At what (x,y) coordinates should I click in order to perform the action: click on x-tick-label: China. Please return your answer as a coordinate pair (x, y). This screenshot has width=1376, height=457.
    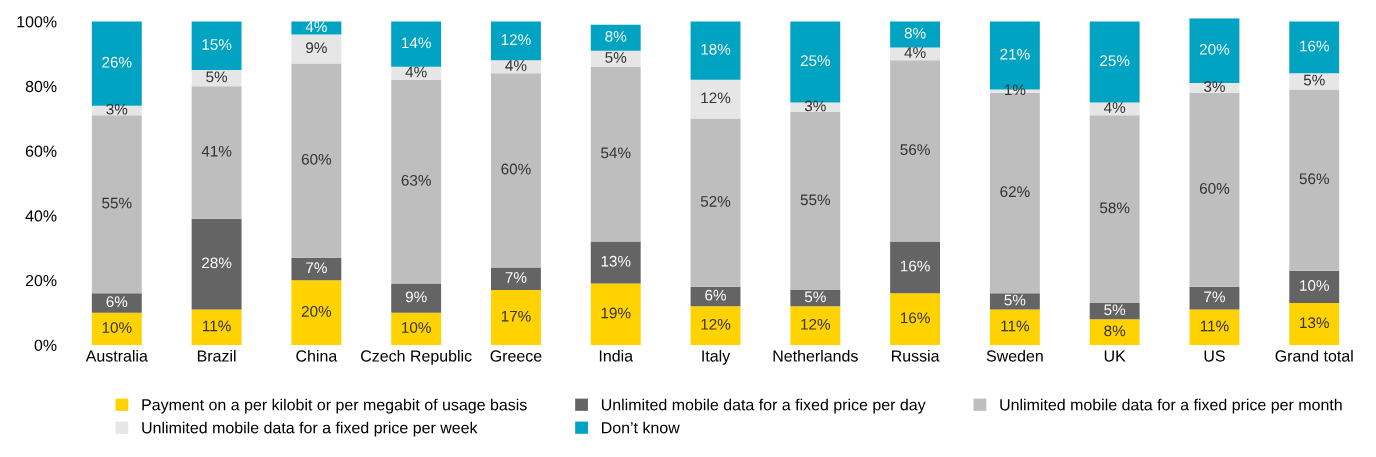
    Looking at the image, I should click on (317, 355).